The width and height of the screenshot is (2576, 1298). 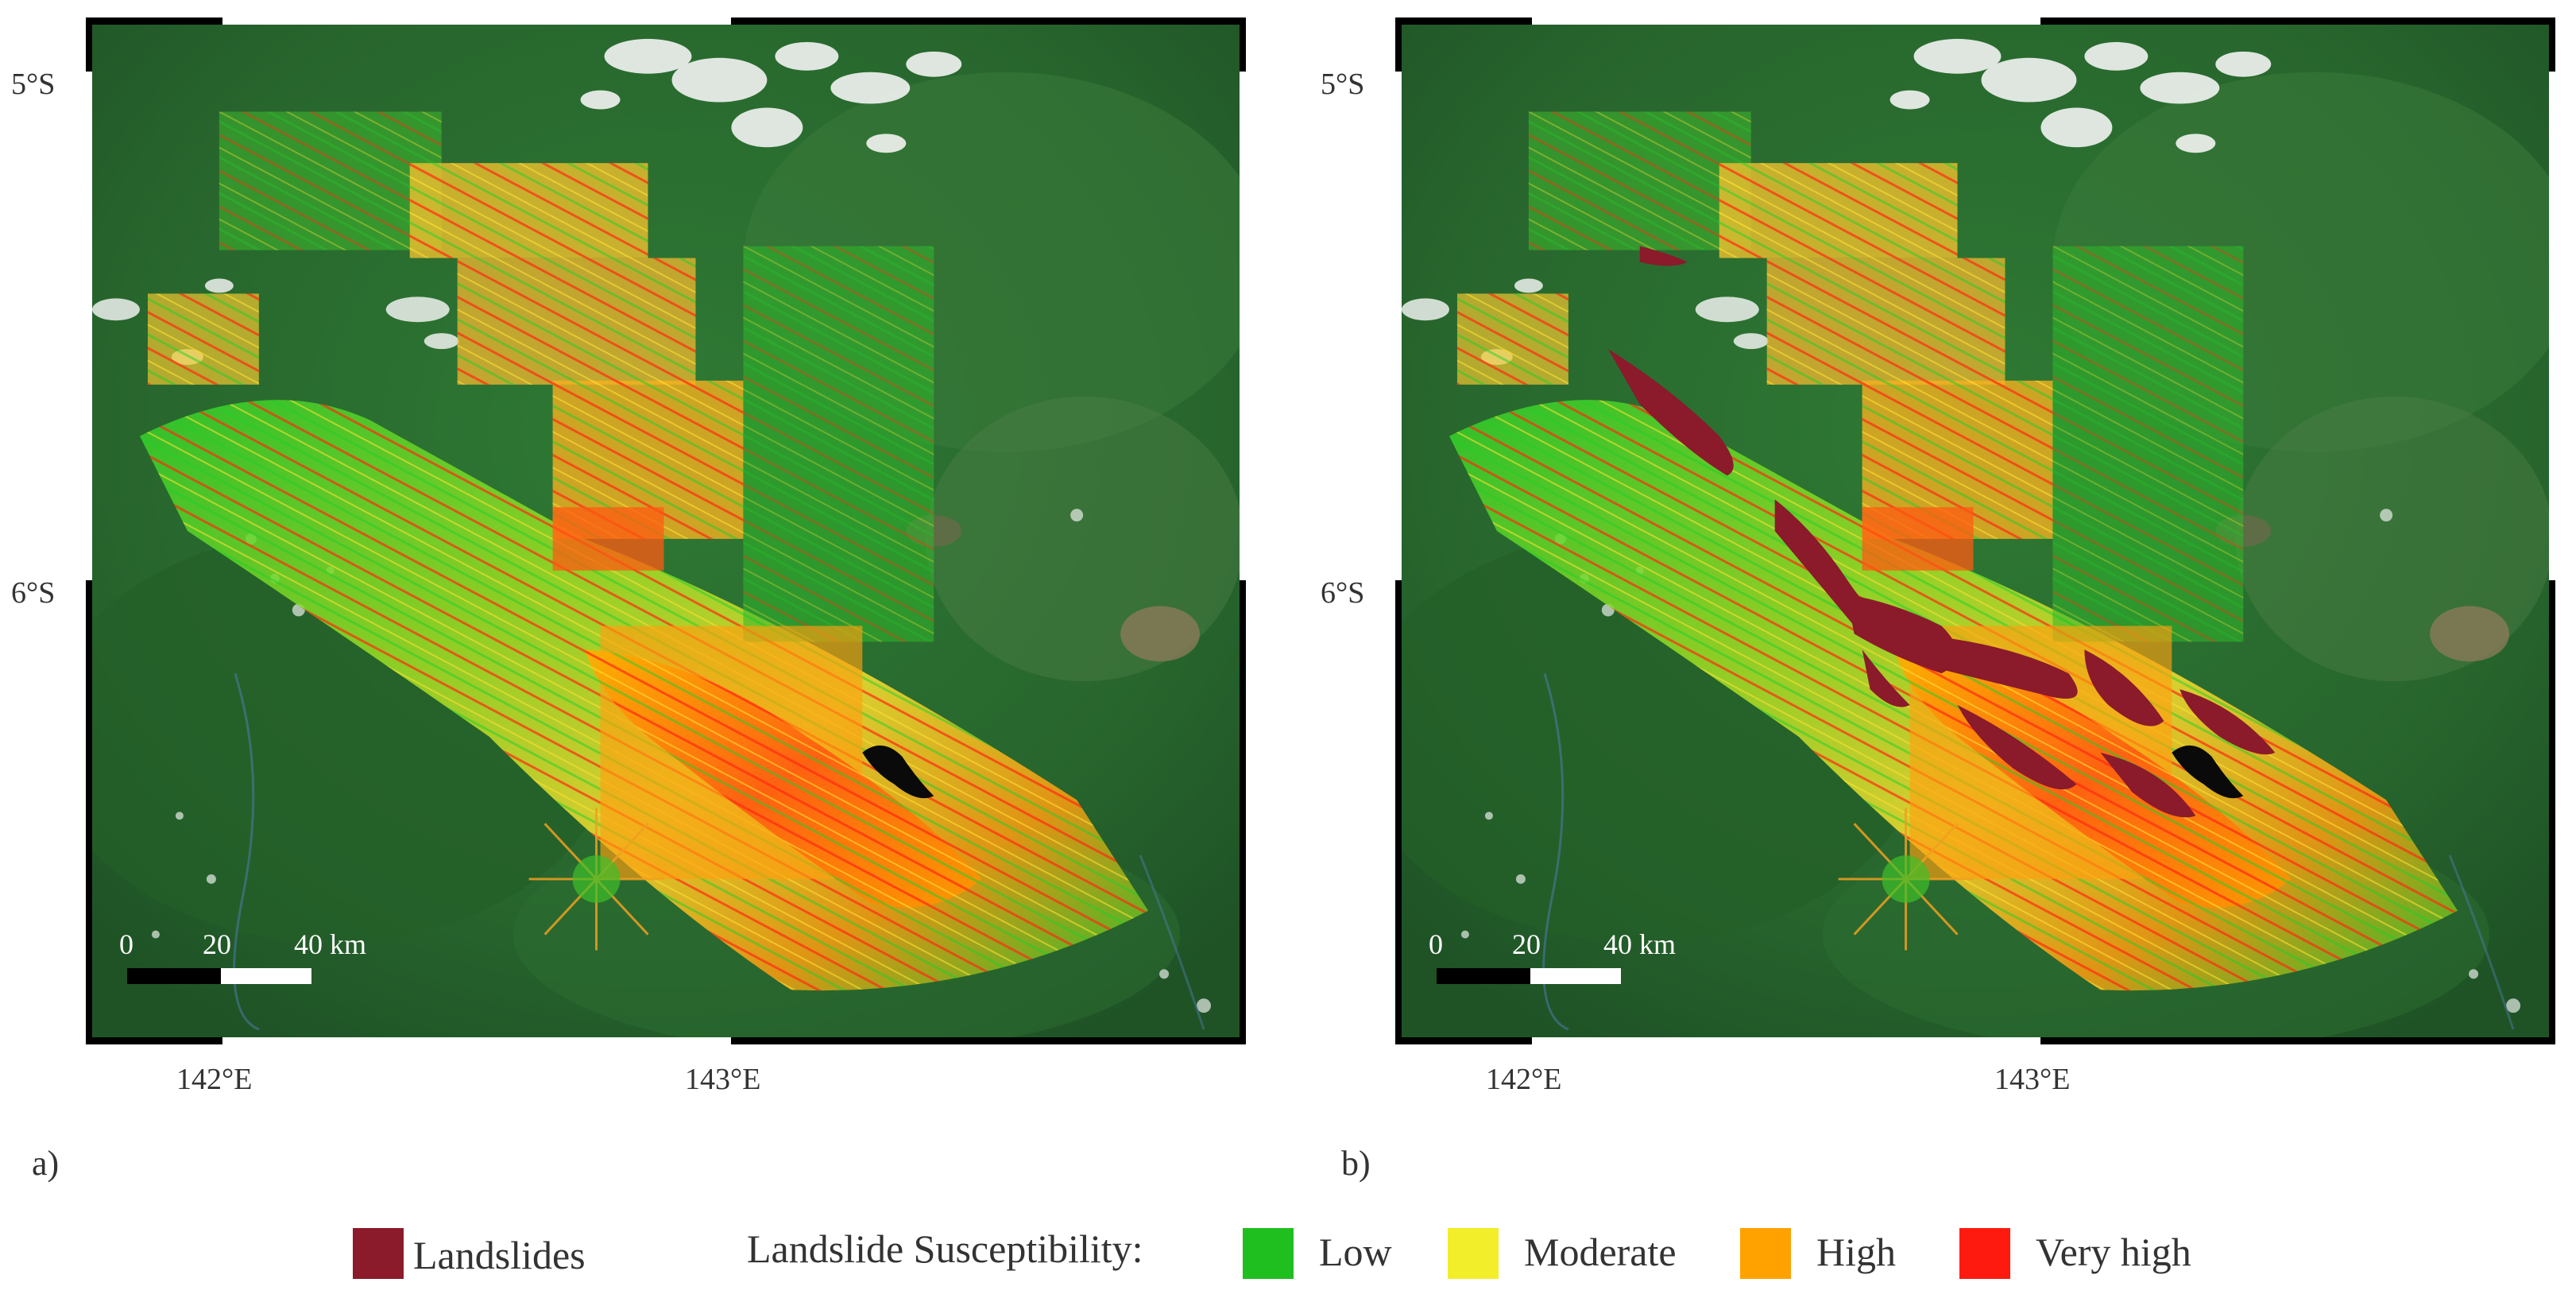 I want to click on legend-swatch-landslides, so click(x=378, y=1253).